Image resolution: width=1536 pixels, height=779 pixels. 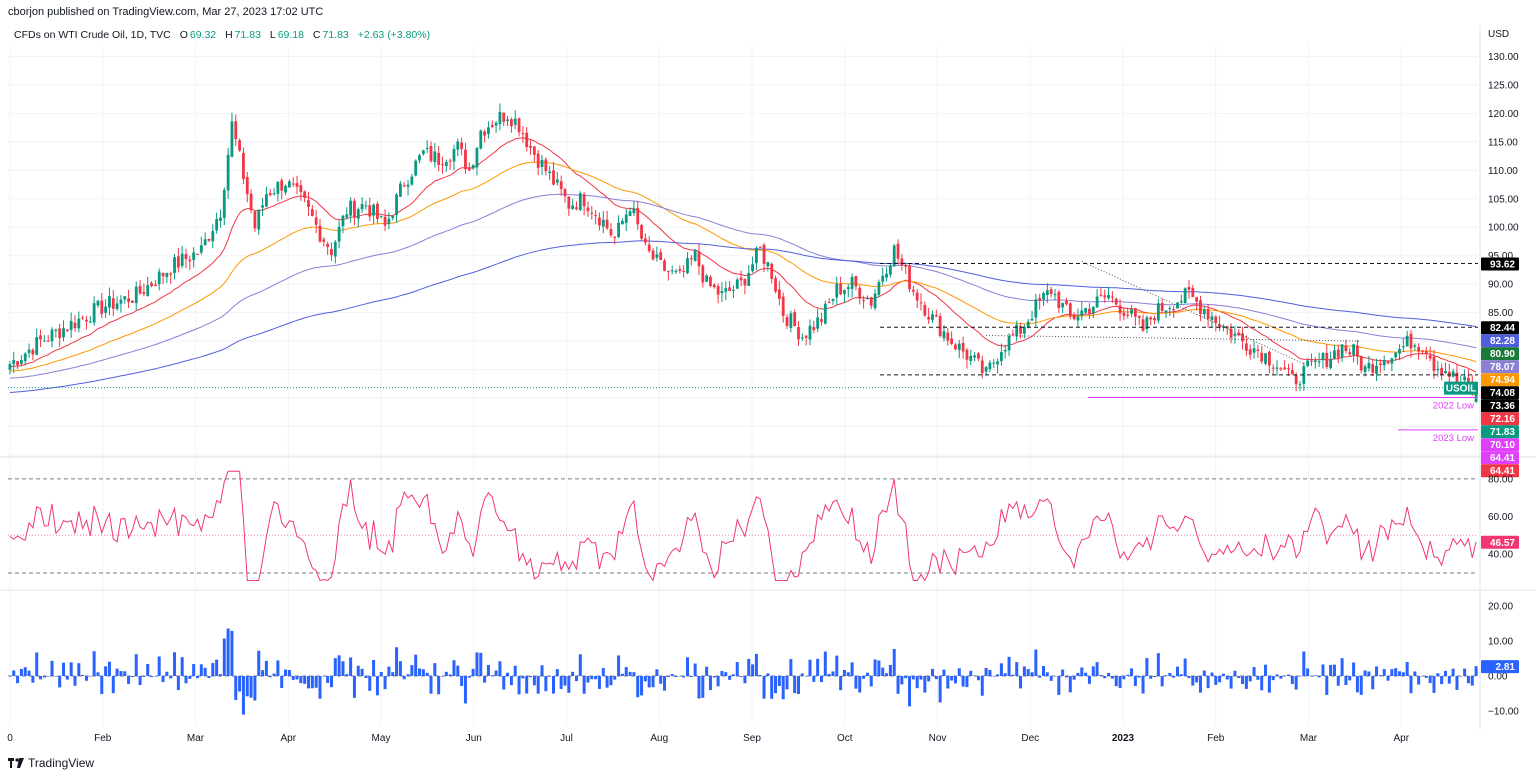 I want to click on rsi-current-label: 46.57, so click(x=1502, y=543).